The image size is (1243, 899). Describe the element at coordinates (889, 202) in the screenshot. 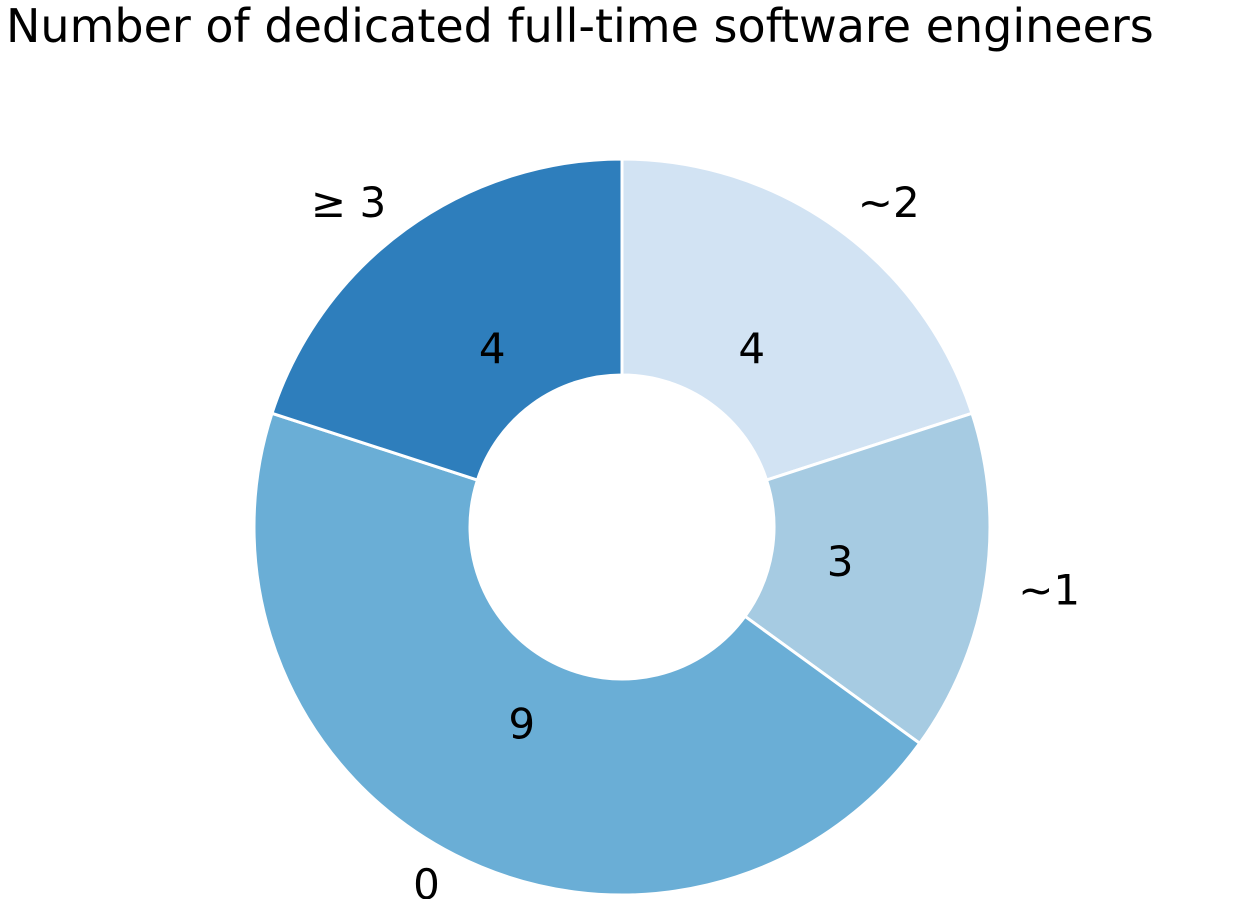

I see `slice-category-label: ~2` at that location.